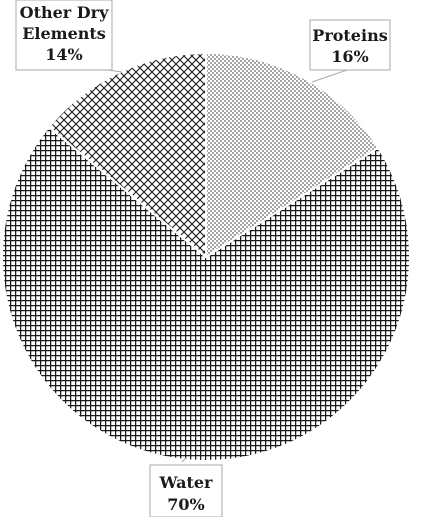 The width and height of the screenshot is (444, 517). Describe the element at coordinates (184, 460) in the screenshot. I see `water-leader-line` at that location.